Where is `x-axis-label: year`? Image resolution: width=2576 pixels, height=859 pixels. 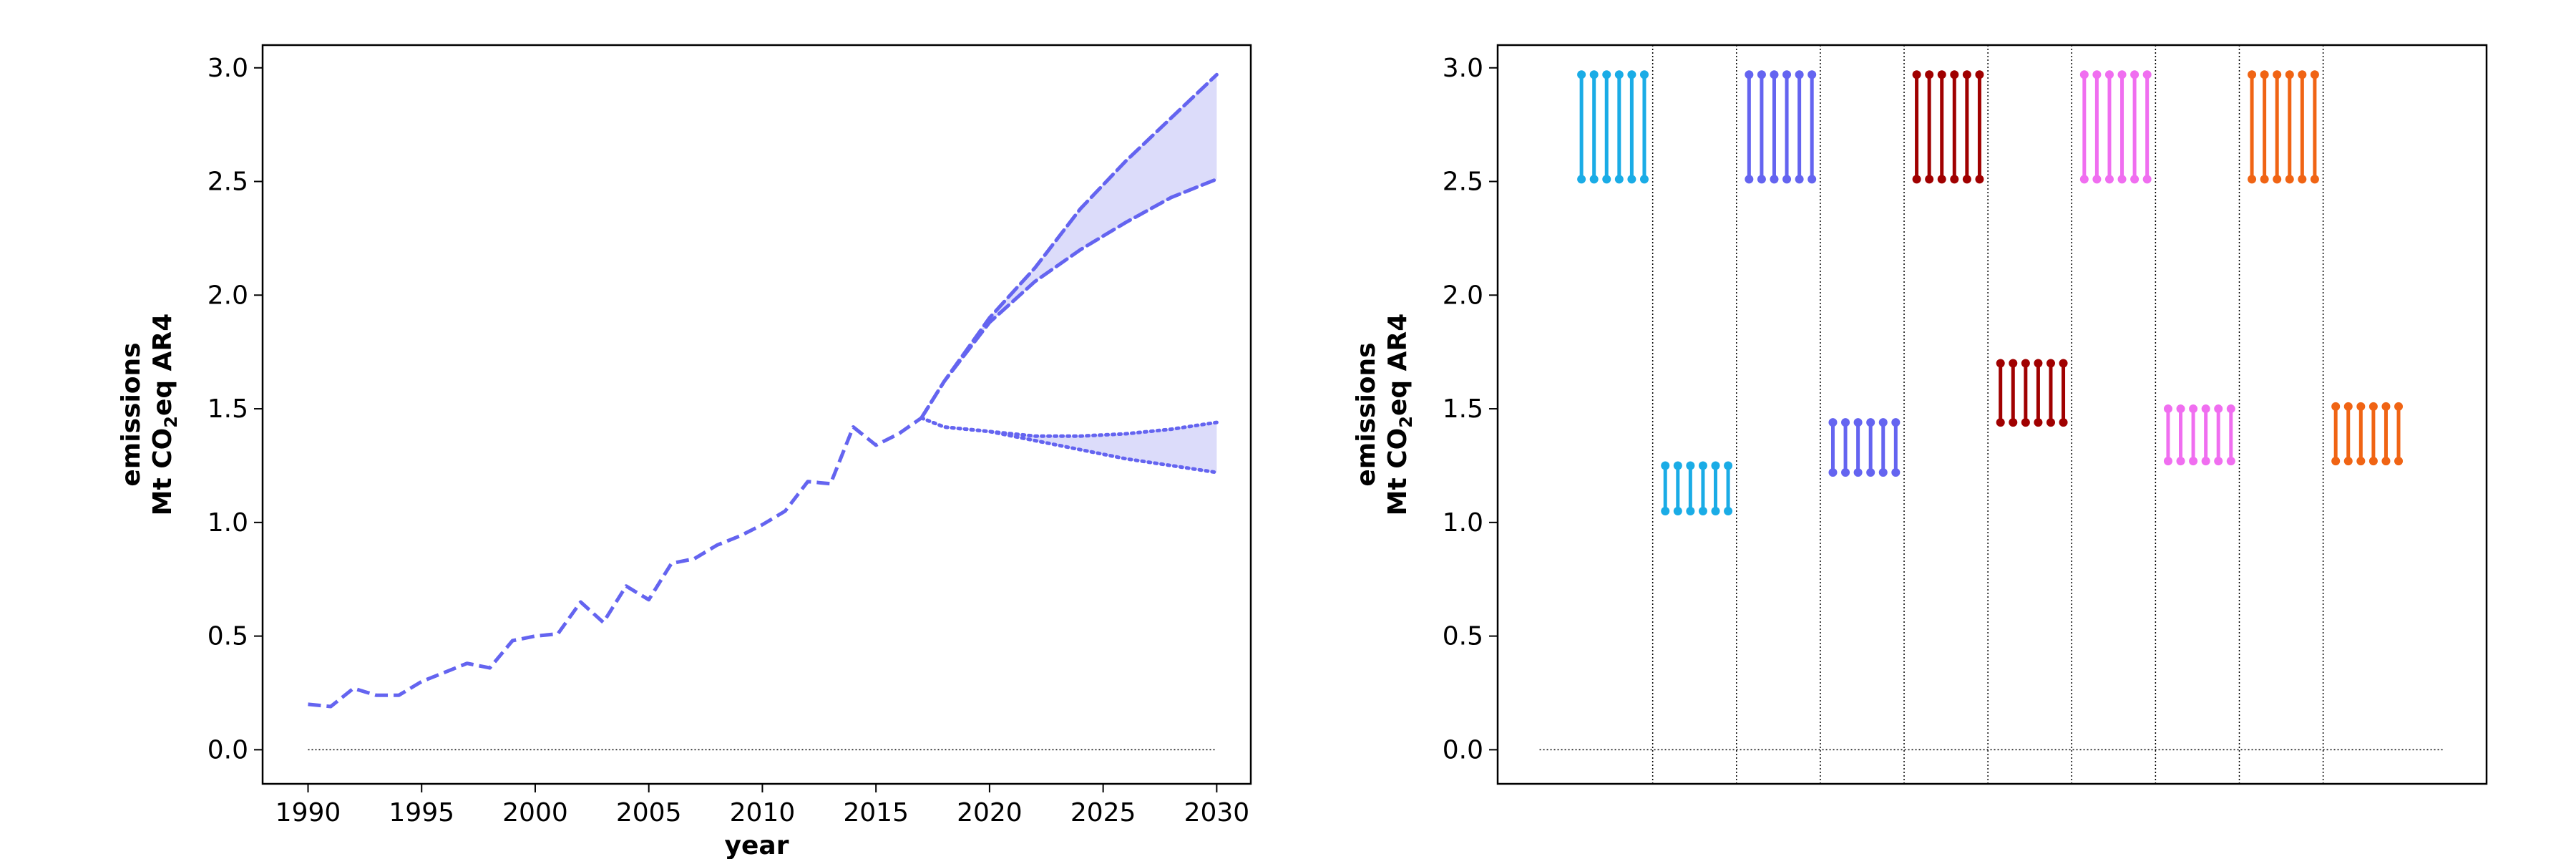 x-axis-label: year is located at coordinates (757, 845).